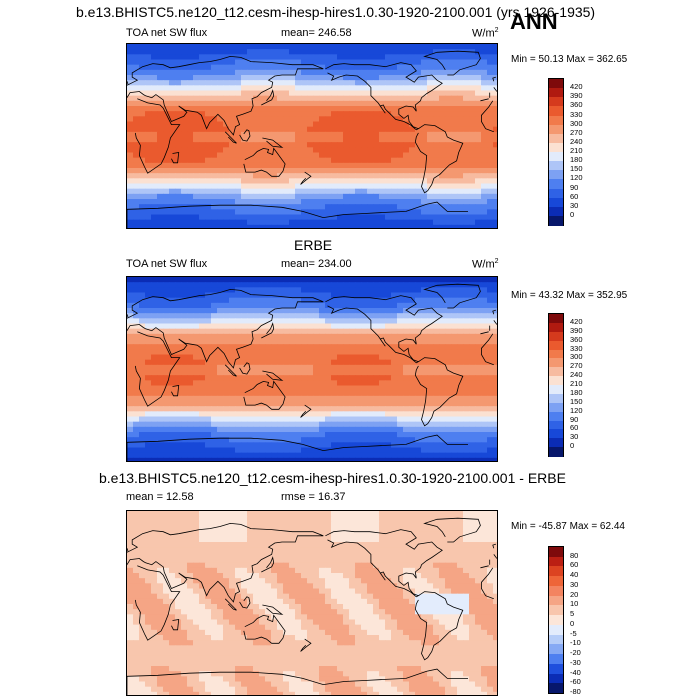 This screenshot has width=700, height=700. What do you see at coordinates (167, 264) in the screenshot?
I see `panel2-variable: TOA net SW flux` at bounding box center [167, 264].